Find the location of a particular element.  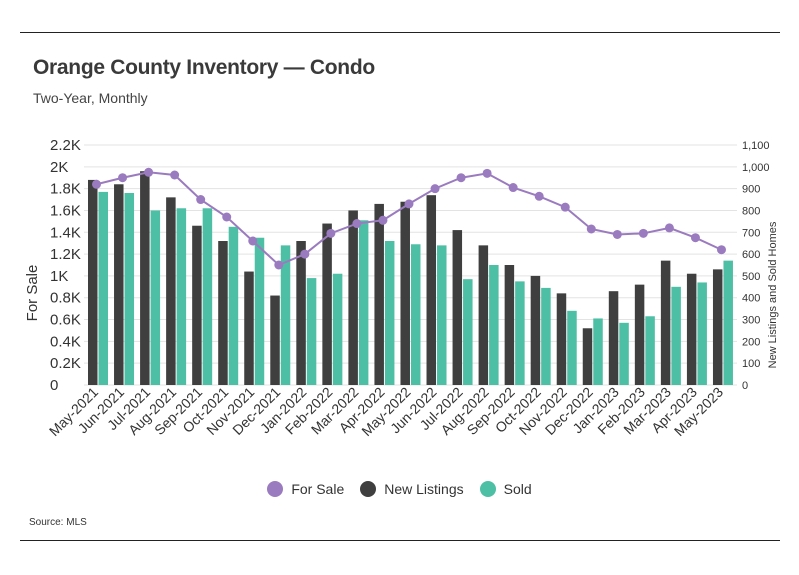

bar-sold-Nov-2022 is located at coordinates (572, 347).